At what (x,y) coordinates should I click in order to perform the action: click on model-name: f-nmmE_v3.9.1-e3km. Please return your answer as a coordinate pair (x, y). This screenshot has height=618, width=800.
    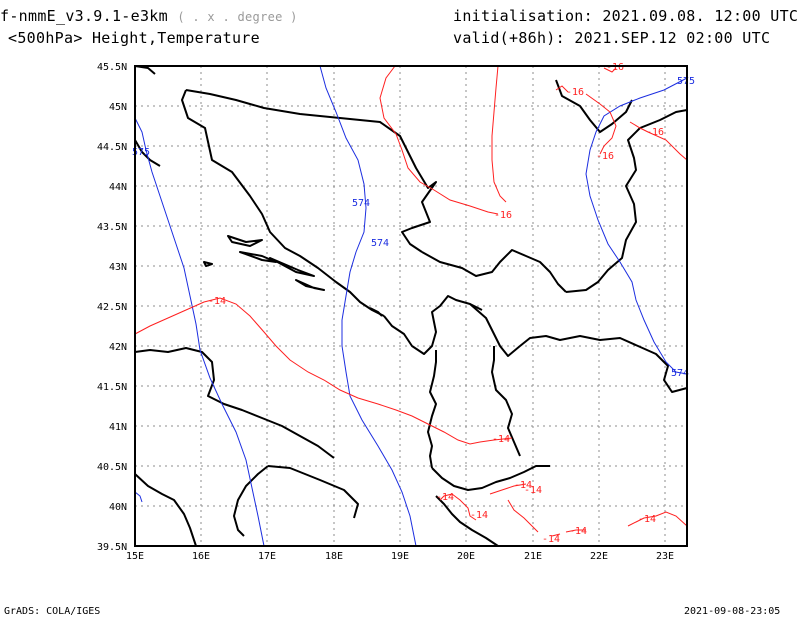
    Looking at the image, I should click on (84, 16).